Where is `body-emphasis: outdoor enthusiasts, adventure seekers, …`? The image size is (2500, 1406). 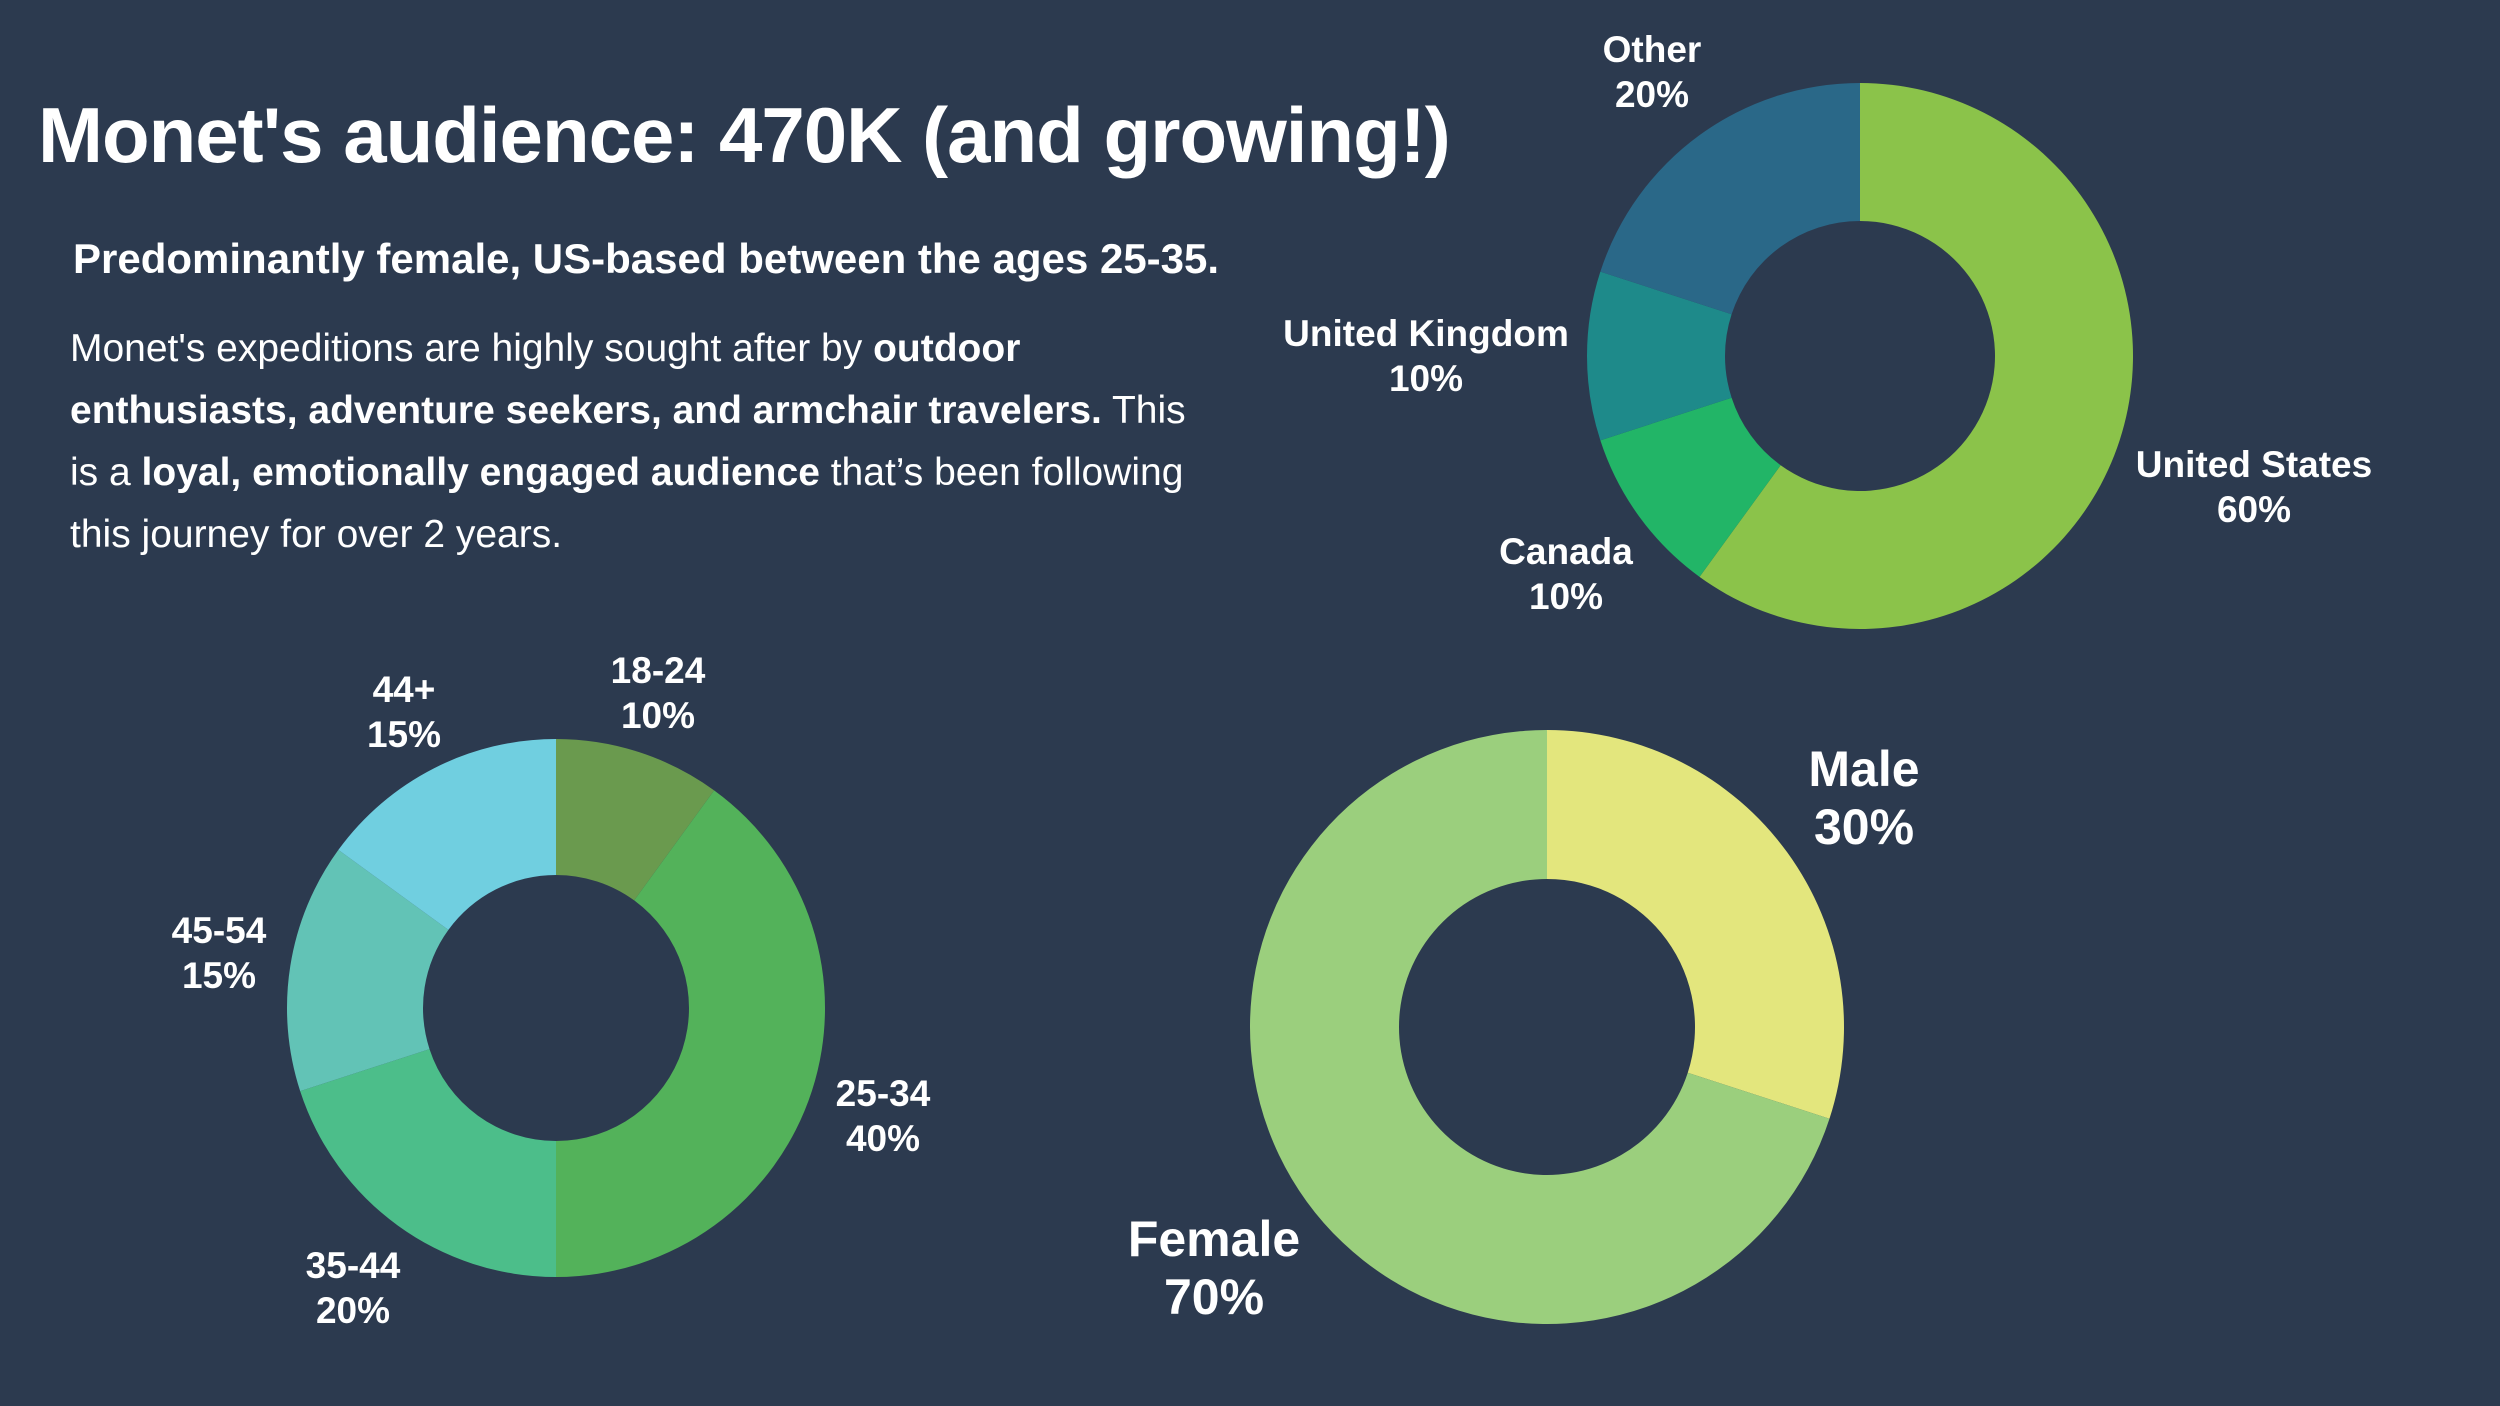
body-emphasis: outdoor enthusiasts, adventure seekers, … is located at coordinates (586, 379).